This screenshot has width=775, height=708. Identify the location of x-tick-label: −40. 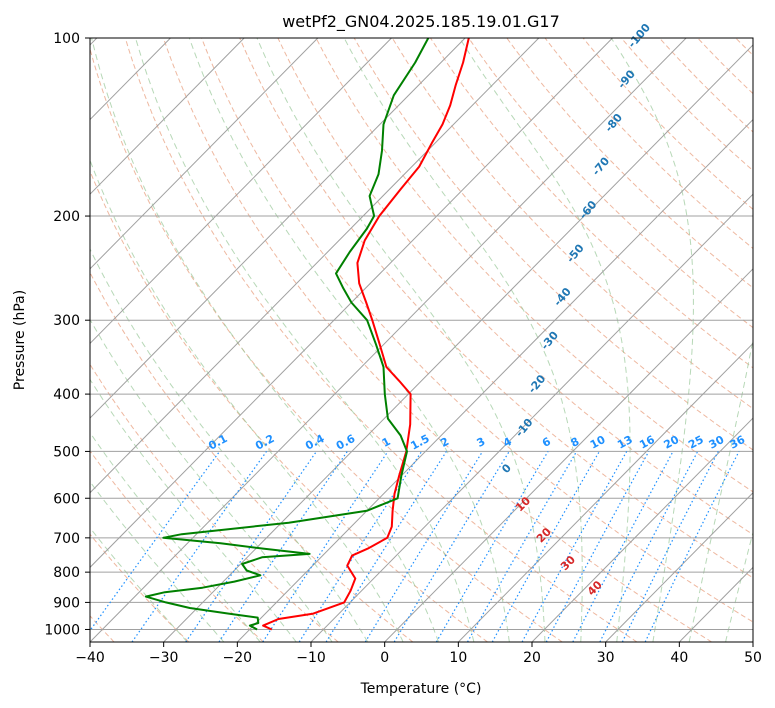
(90, 658).